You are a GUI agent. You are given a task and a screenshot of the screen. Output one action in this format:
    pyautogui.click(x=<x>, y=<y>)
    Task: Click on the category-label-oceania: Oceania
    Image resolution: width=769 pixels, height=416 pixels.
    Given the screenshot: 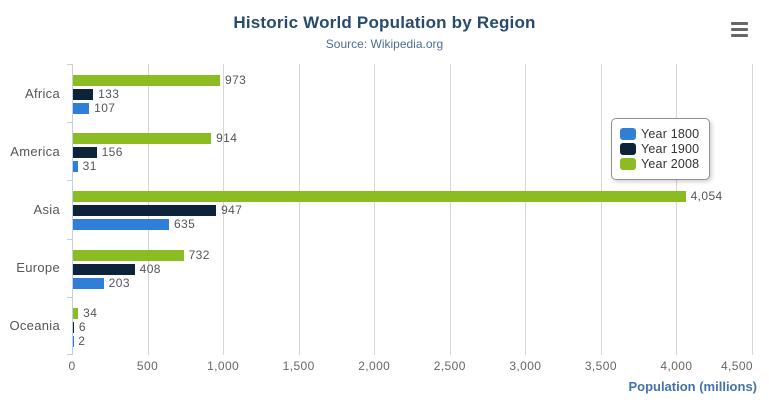 What is the action you would take?
    pyautogui.click(x=34, y=326)
    